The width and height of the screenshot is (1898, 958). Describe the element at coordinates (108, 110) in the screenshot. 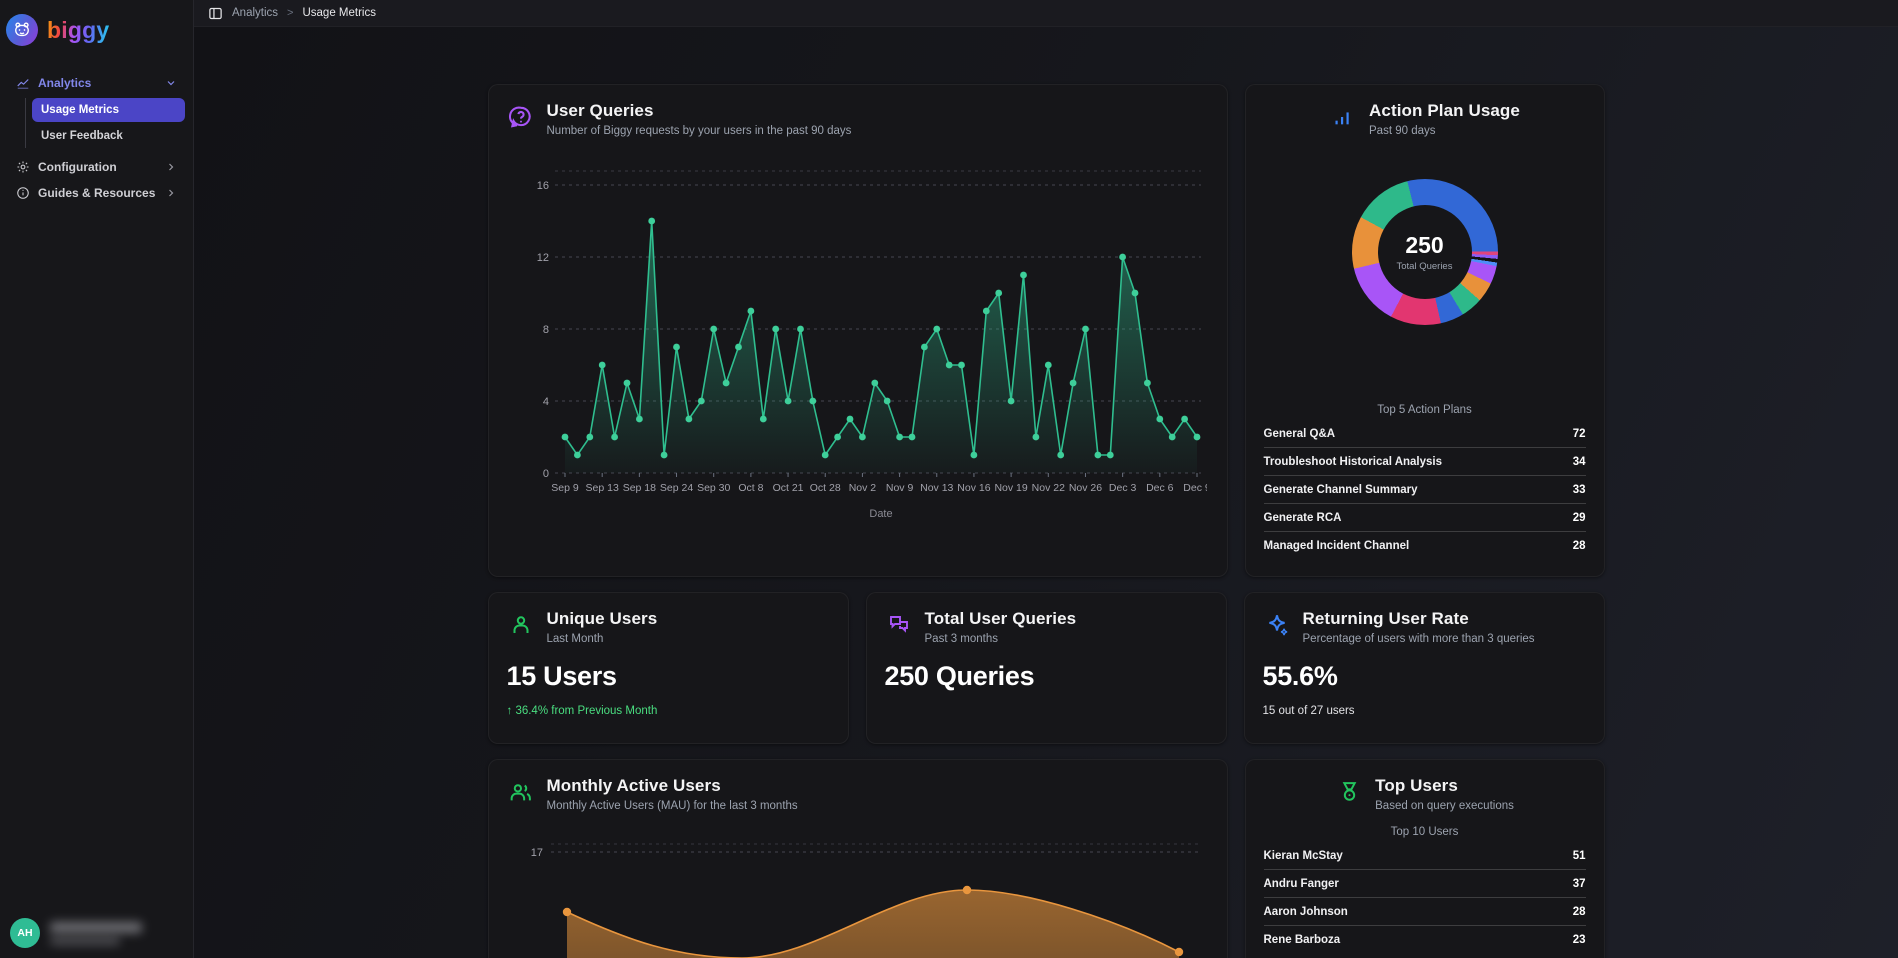

I see `sidebar-item-usage-metrics: Usage Metrics` at that location.